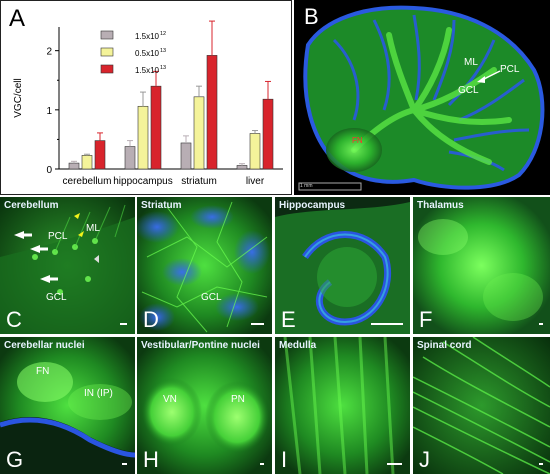 This screenshot has height=474, width=550. Describe the element at coordinates (510, 69) in the screenshot. I see `label-pcl: PCL` at that location.